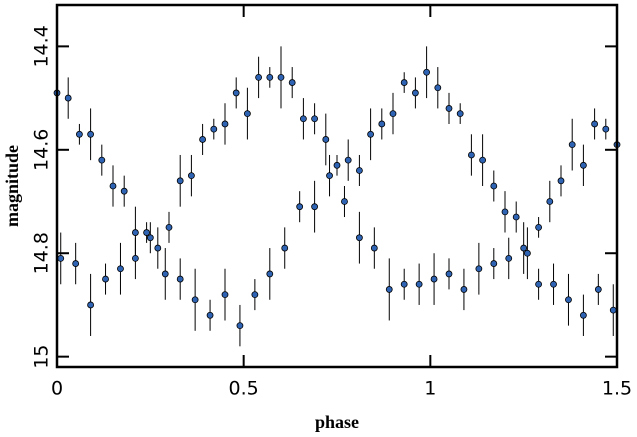 This screenshot has height=437, width=637. I want to click on y-tick-label: 14.4, so click(42, 46).